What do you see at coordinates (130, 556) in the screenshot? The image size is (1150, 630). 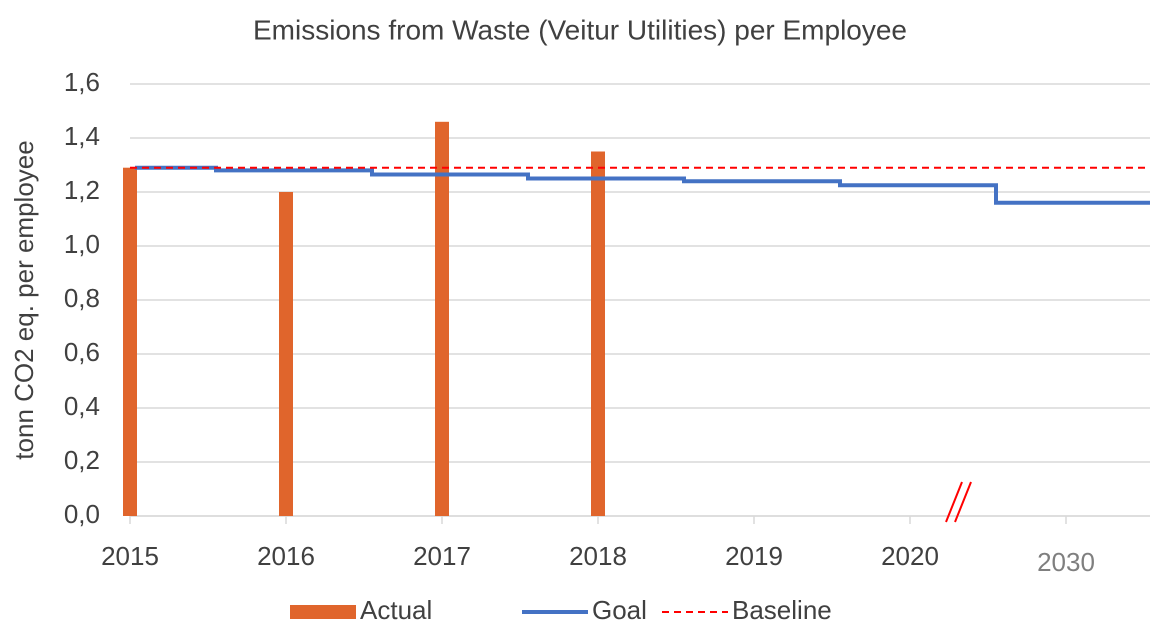 I see `x-tick-label: 2015` at bounding box center [130, 556].